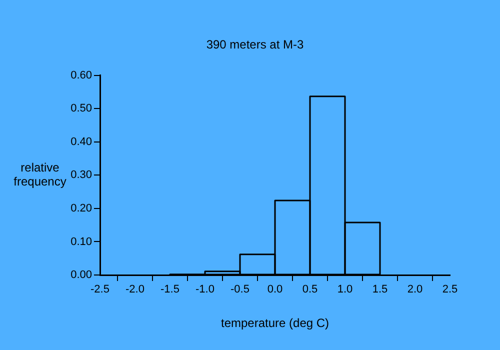  Describe the element at coordinates (81, 75) in the screenshot. I see `y-tick-label: 0.60` at that location.